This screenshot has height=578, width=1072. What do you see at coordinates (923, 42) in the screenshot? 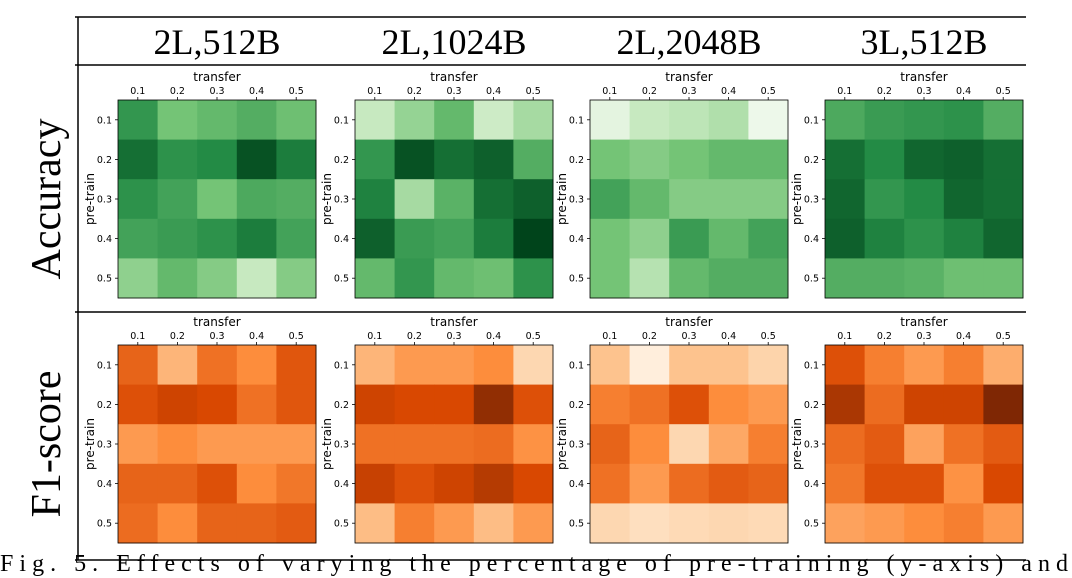
I see `column-header: 3L,512B` at bounding box center [923, 42].